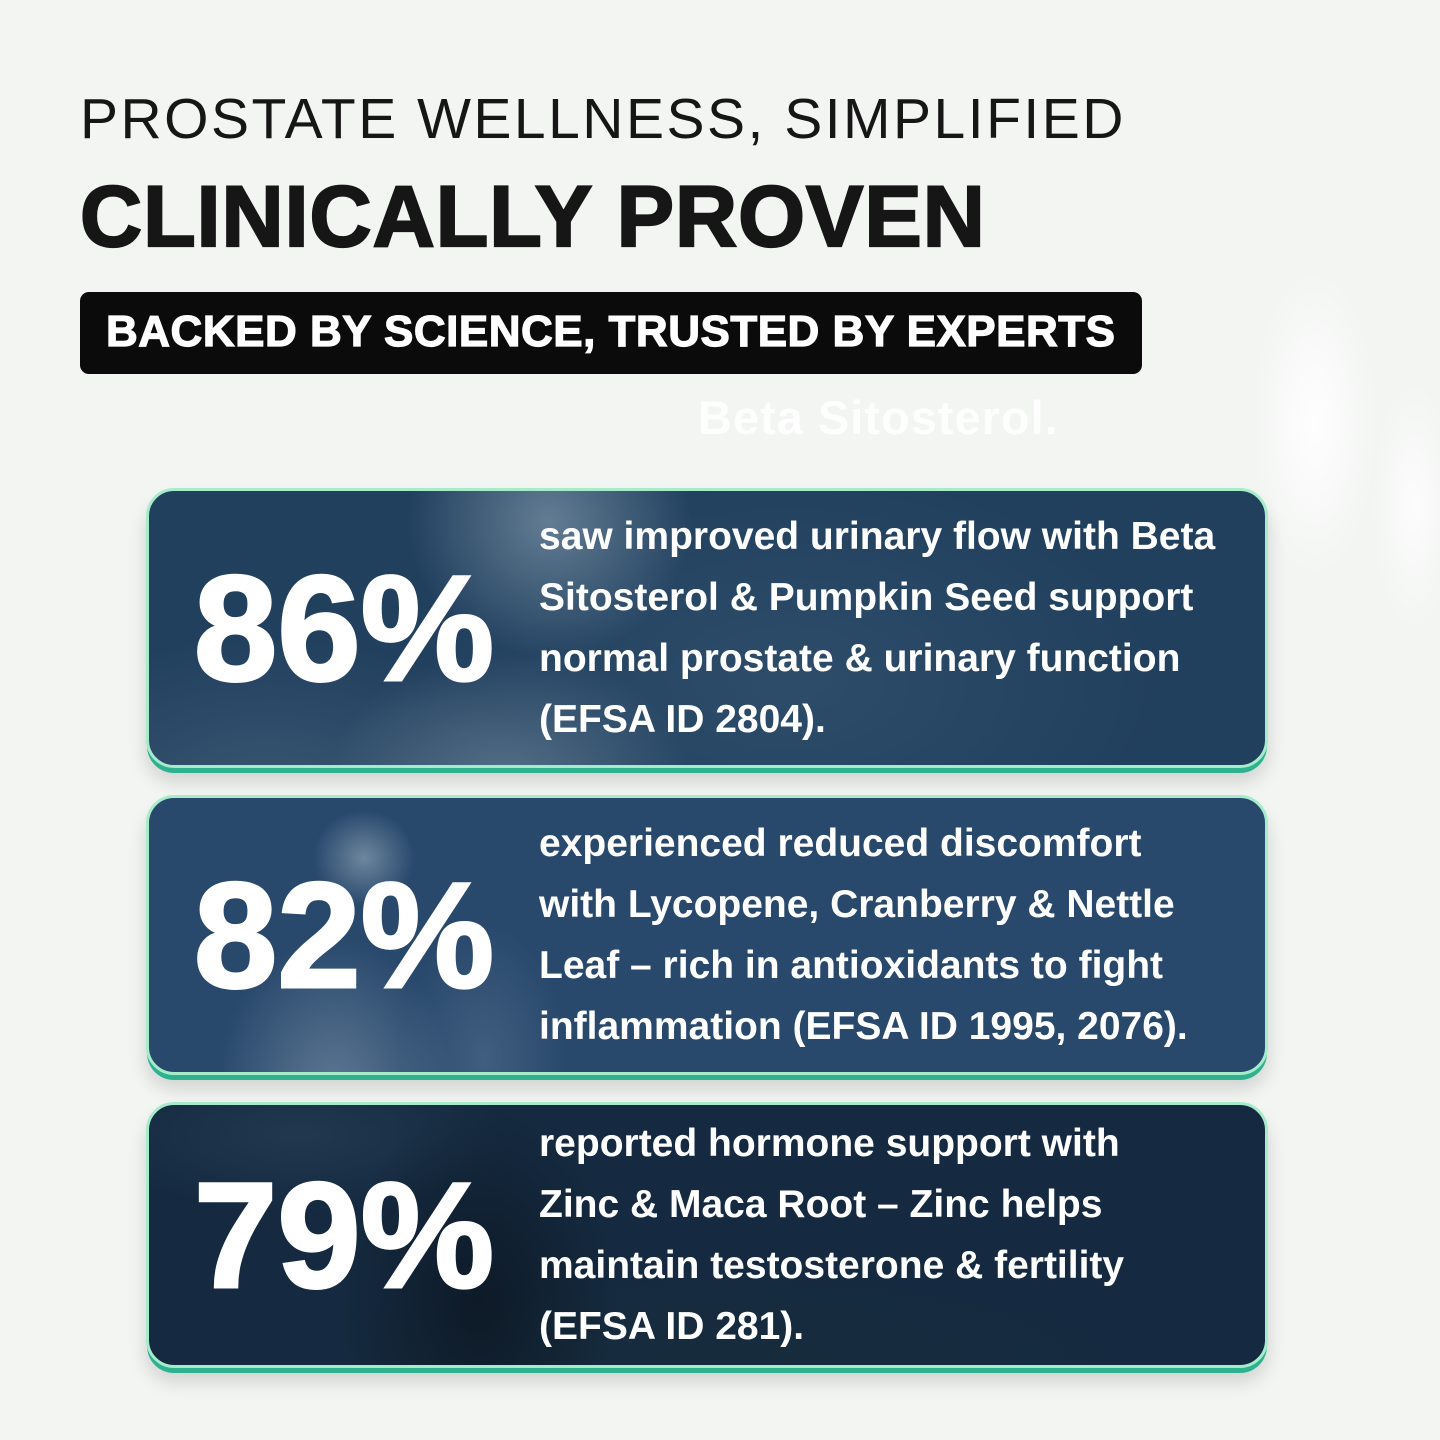 This screenshot has width=1440, height=1440. What do you see at coordinates (532, 216) in the screenshot?
I see `main-heading: CLINICALLY PROVEN` at bounding box center [532, 216].